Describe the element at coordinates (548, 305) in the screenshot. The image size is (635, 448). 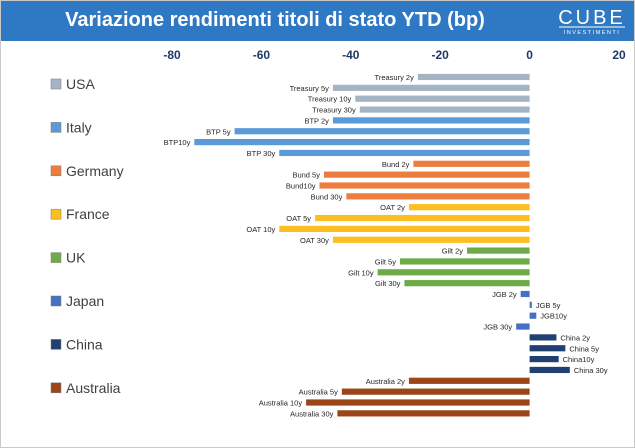
I see `bar-label: JGB 5y` at that location.